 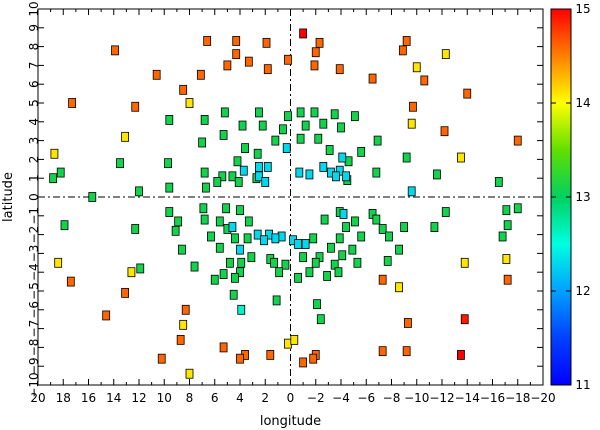 What do you see at coordinates (34, 197) in the screenshot?
I see `y-tick-label: 0` at bounding box center [34, 197].